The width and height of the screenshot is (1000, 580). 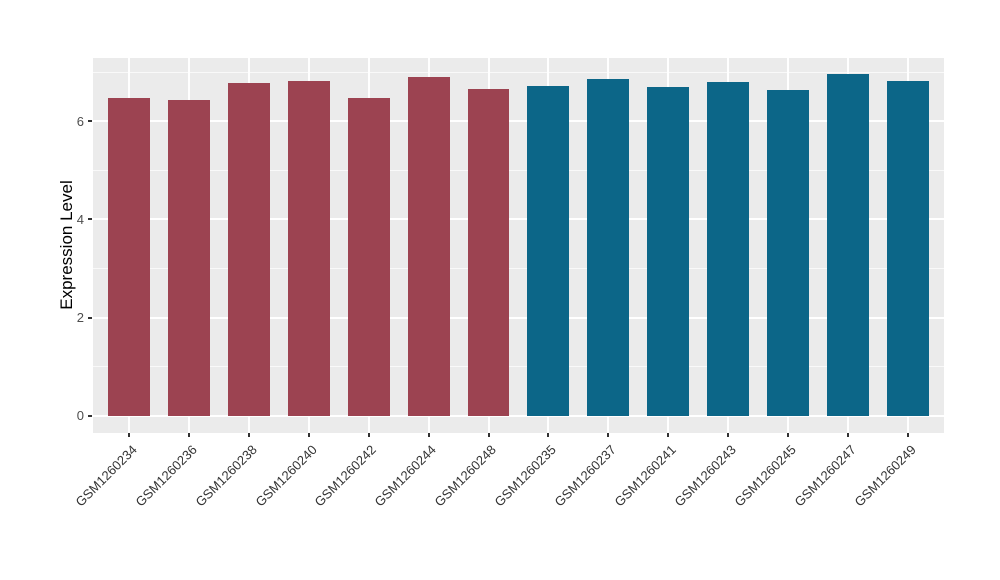 What do you see at coordinates (248, 249) in the screenshot?
I see `bar-GSM1260238` at bounding box center [248, 249].